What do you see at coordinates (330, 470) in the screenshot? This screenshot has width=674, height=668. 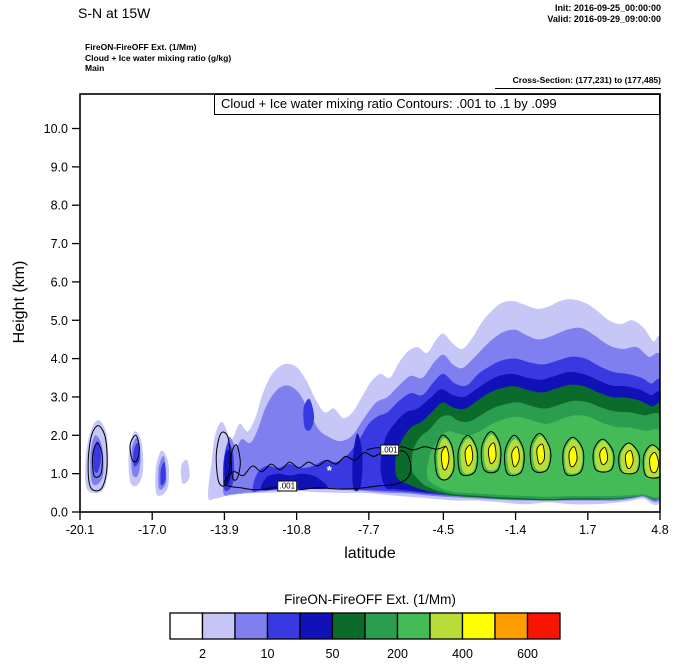 I see `station-marker: *` at bounding box center [330, 470].